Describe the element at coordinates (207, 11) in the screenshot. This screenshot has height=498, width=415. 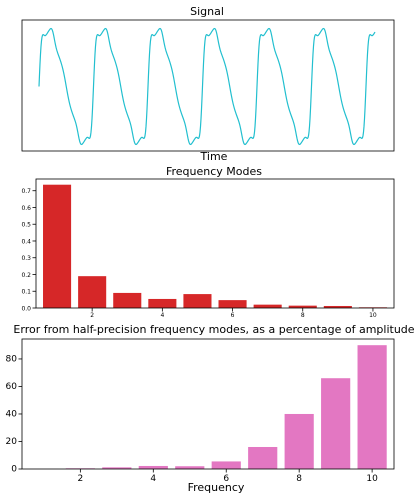
I see `signal-title: Signal` at that location.